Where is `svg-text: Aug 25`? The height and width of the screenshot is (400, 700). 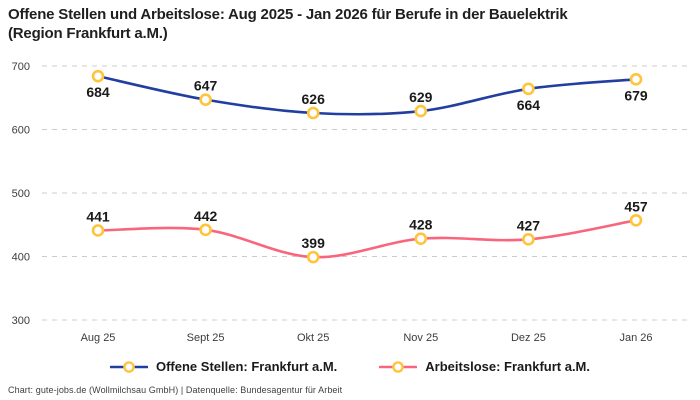
svg-text: Aug 25 is located at coordinates (98, 338).